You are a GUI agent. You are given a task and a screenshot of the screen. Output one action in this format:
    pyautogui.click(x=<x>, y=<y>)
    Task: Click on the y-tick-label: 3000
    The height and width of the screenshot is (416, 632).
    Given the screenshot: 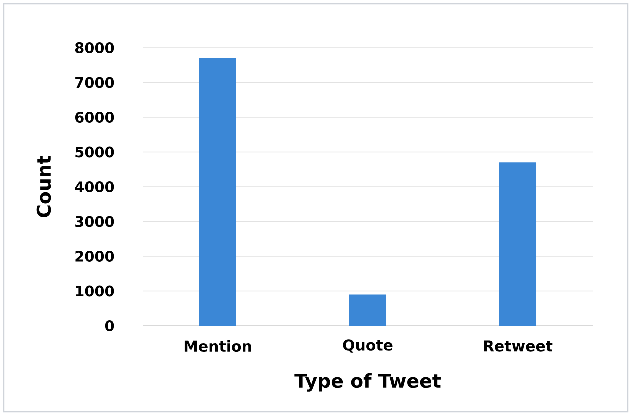 What is the action you would take?
    pyautogui.click(x=95, y=222)
    